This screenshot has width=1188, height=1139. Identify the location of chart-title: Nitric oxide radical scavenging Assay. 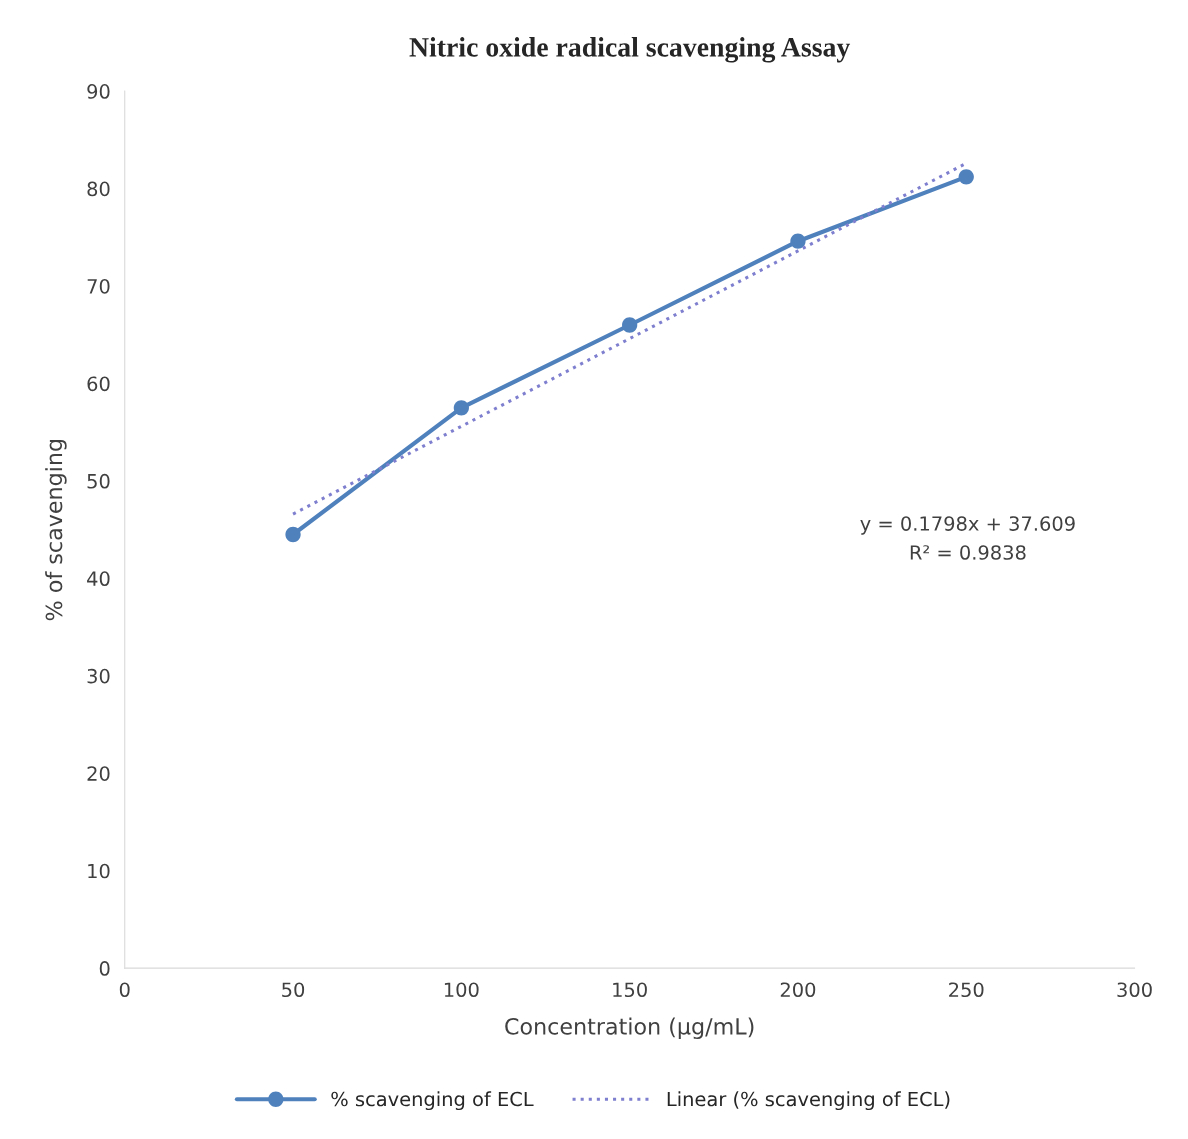
(630, 50).